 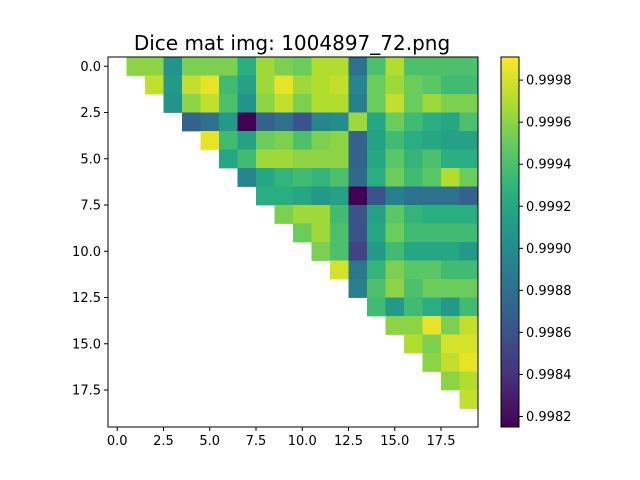 I want to click on colorbar-tick-label: 0.9996, so click(x=549, y=123).